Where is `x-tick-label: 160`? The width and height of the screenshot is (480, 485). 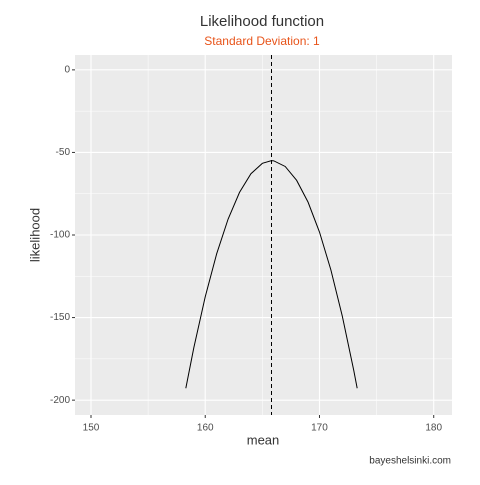
x-tick-label: 160 is located at coordinates (205, 428).